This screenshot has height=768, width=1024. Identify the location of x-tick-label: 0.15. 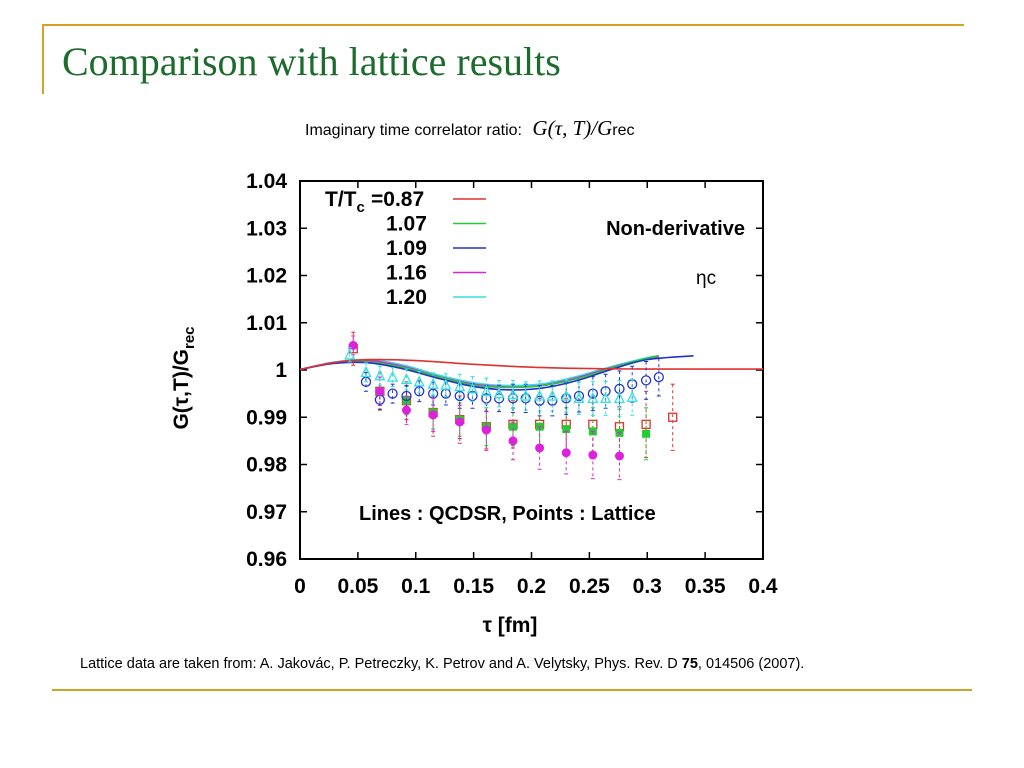
(473, 586).